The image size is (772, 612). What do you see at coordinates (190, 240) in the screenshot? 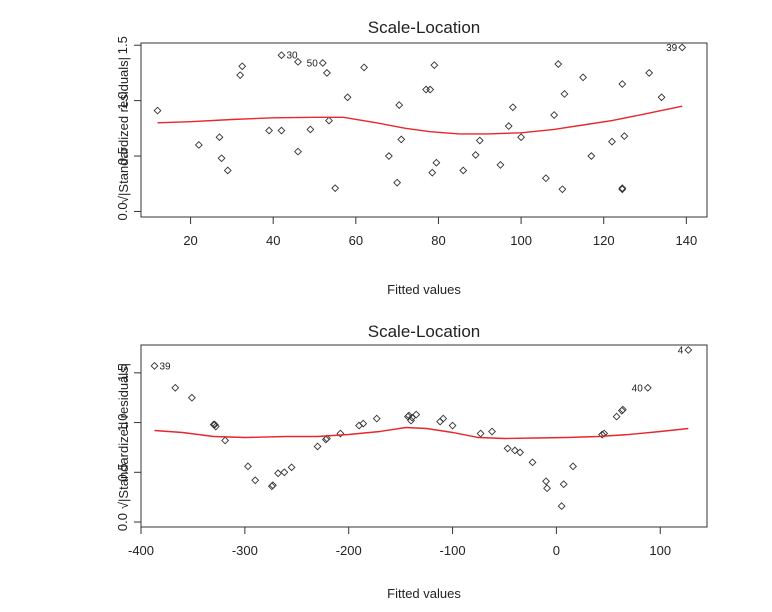
I see `x-tick-label: 20` at bounding box center [190, 240].